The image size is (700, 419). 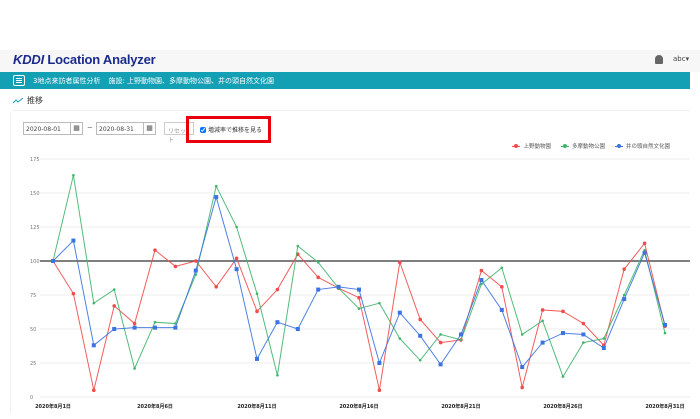 I want to click on user-menu: abc▾, so click(x=681, y=59).